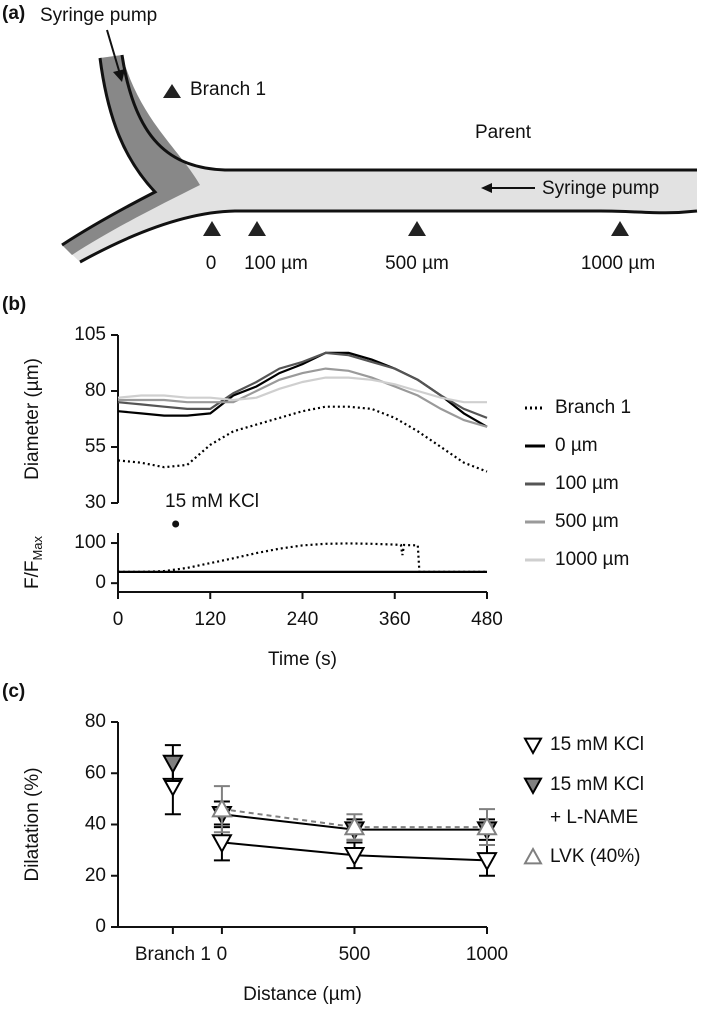 This screenshot has width=709, height=1014. Describe the element at coordinates (37, 547) in the screenshot. I see `y-axis-label-sub: Max` at that location.